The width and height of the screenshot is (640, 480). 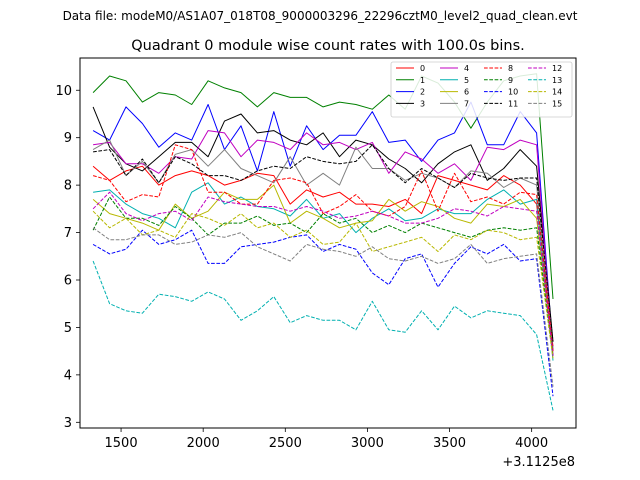 I want to click on x-tick-label: 2000, so click(x=203, y=443).